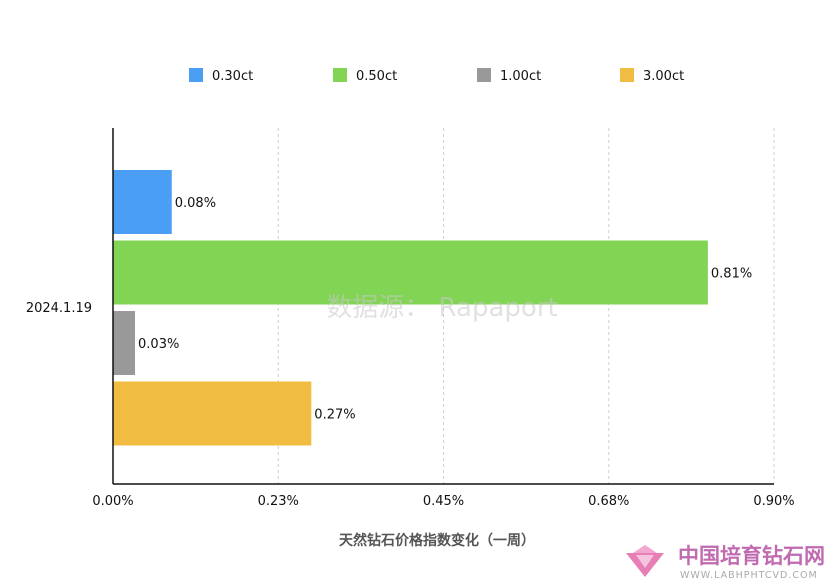 The image size is (828, 580). What do you see at coordinates (436, 76) in the screenshot?
I see `legend: 0.30ct 0.50ct 1.00ct 3.00ct` at bounding box center [436, 76].